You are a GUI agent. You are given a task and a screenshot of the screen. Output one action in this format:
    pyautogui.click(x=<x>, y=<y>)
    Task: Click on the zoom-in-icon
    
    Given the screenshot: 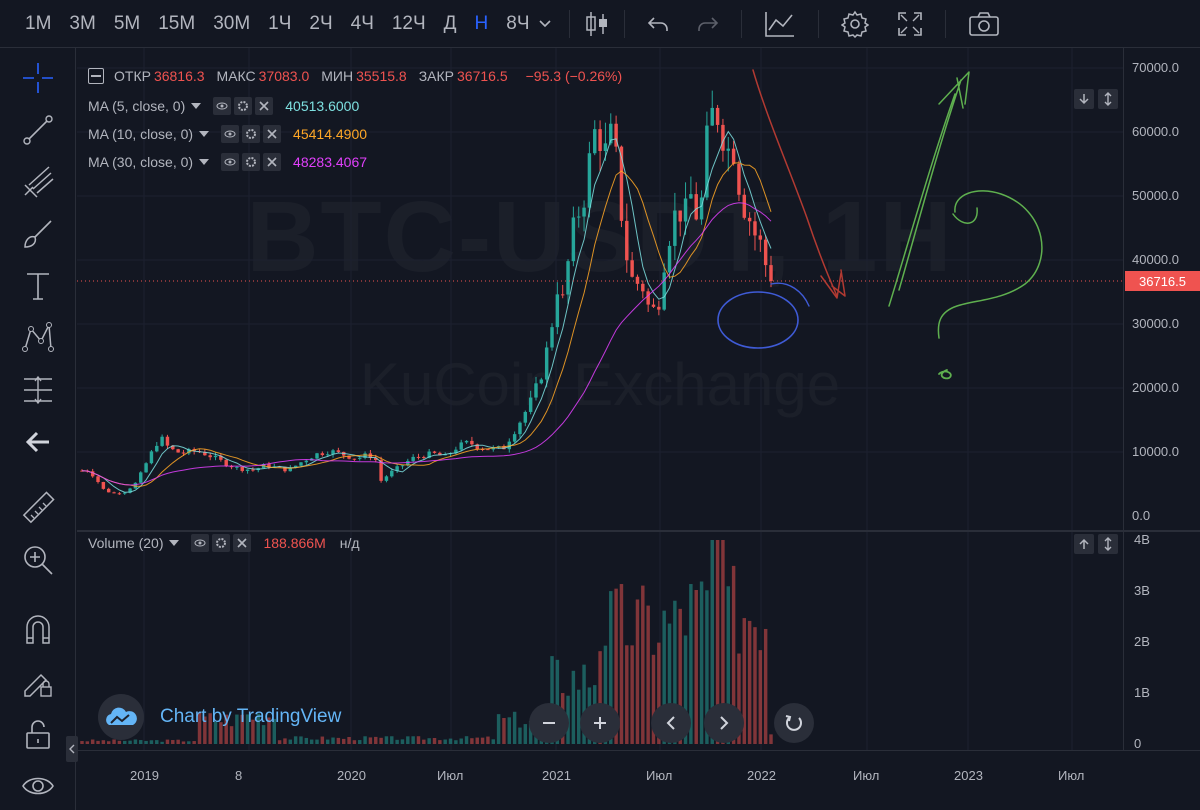 What is the action you would take?
    pyautogui.click(x=38, y=560)
    